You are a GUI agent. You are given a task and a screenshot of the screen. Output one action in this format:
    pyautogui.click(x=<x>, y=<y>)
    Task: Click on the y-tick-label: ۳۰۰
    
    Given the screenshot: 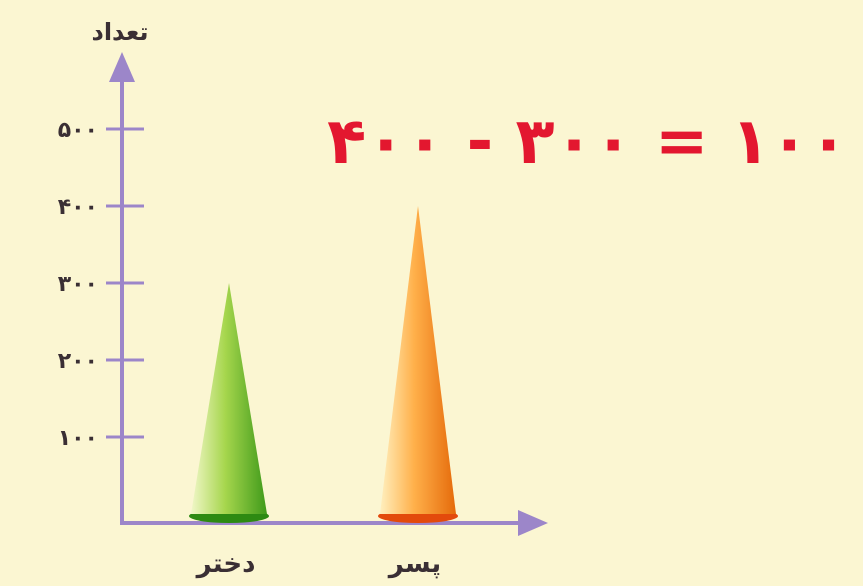 What is the action you would take?
    pyautogui.click(x=78, y=284)
    